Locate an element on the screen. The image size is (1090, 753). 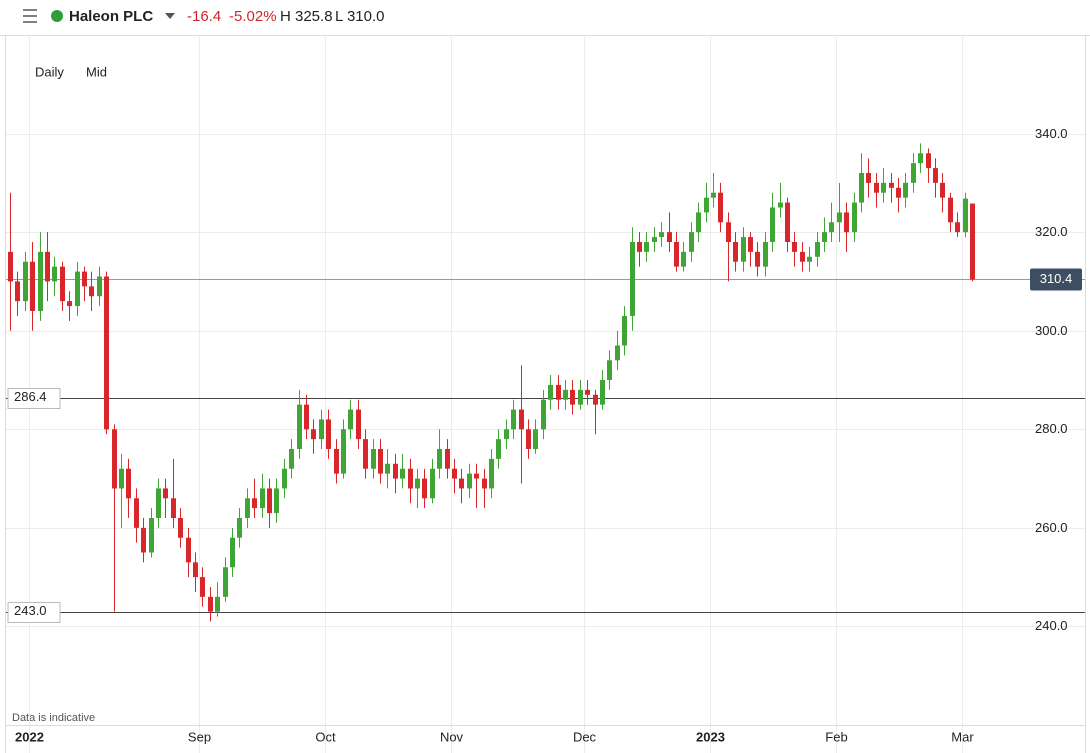
interval-button: Daily is located at coordinates (49, 71).